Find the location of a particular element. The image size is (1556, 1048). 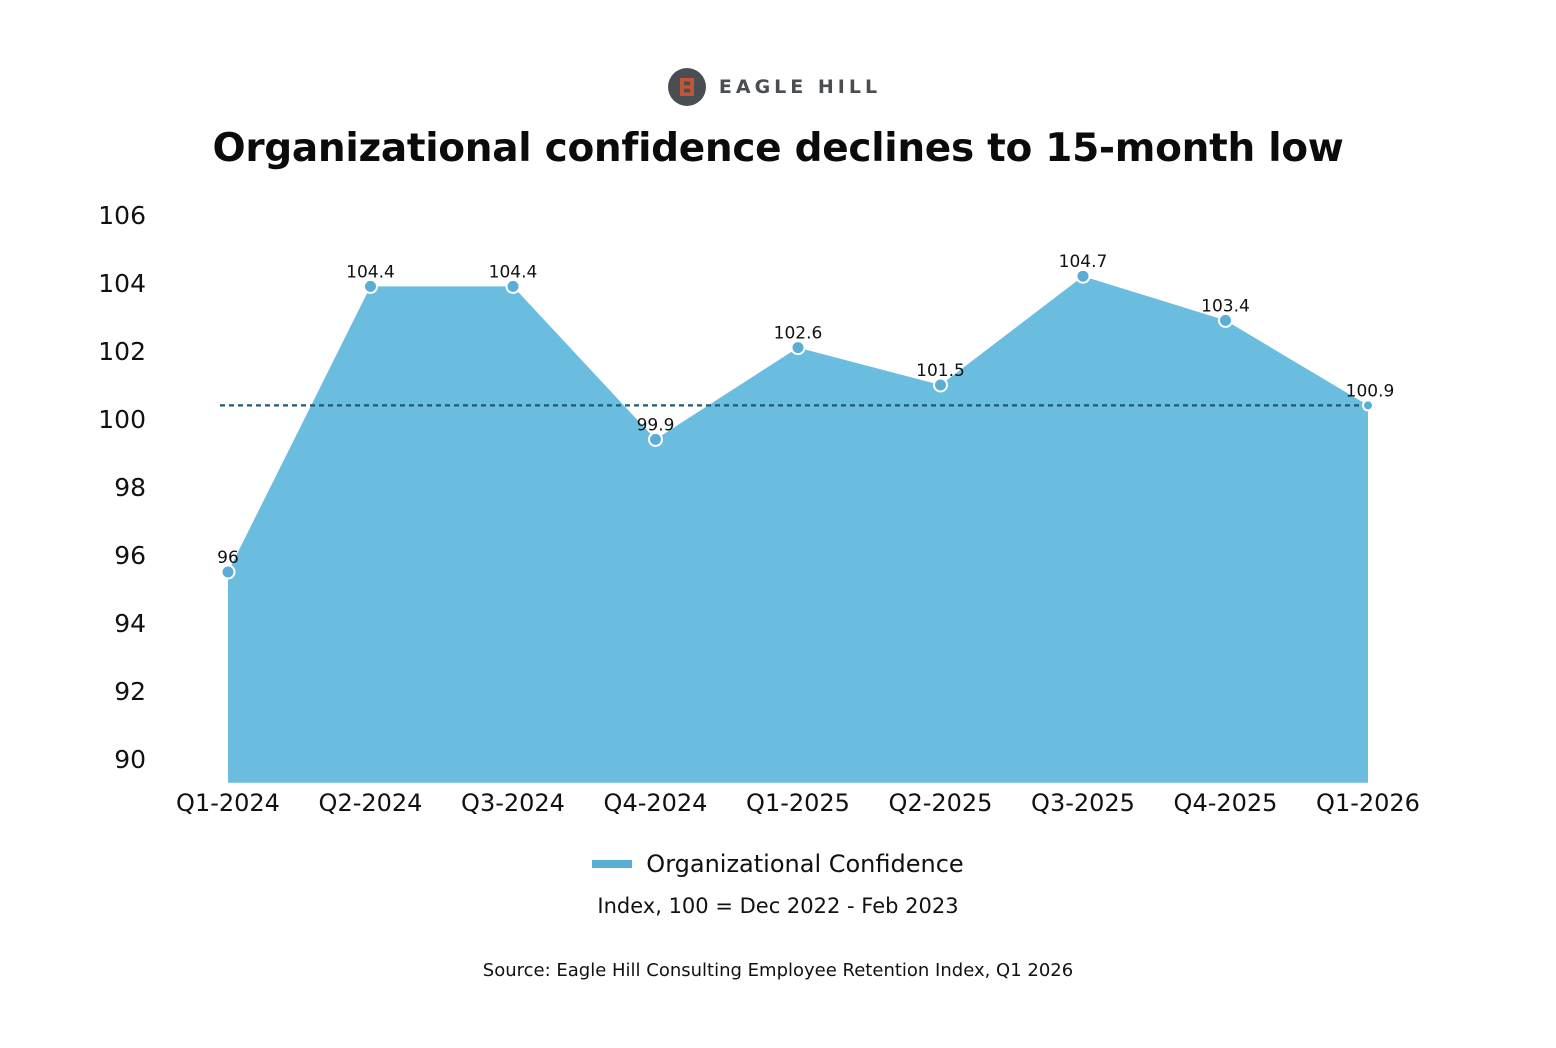

data-label: 102.6 is located at coordinates (798, 334).